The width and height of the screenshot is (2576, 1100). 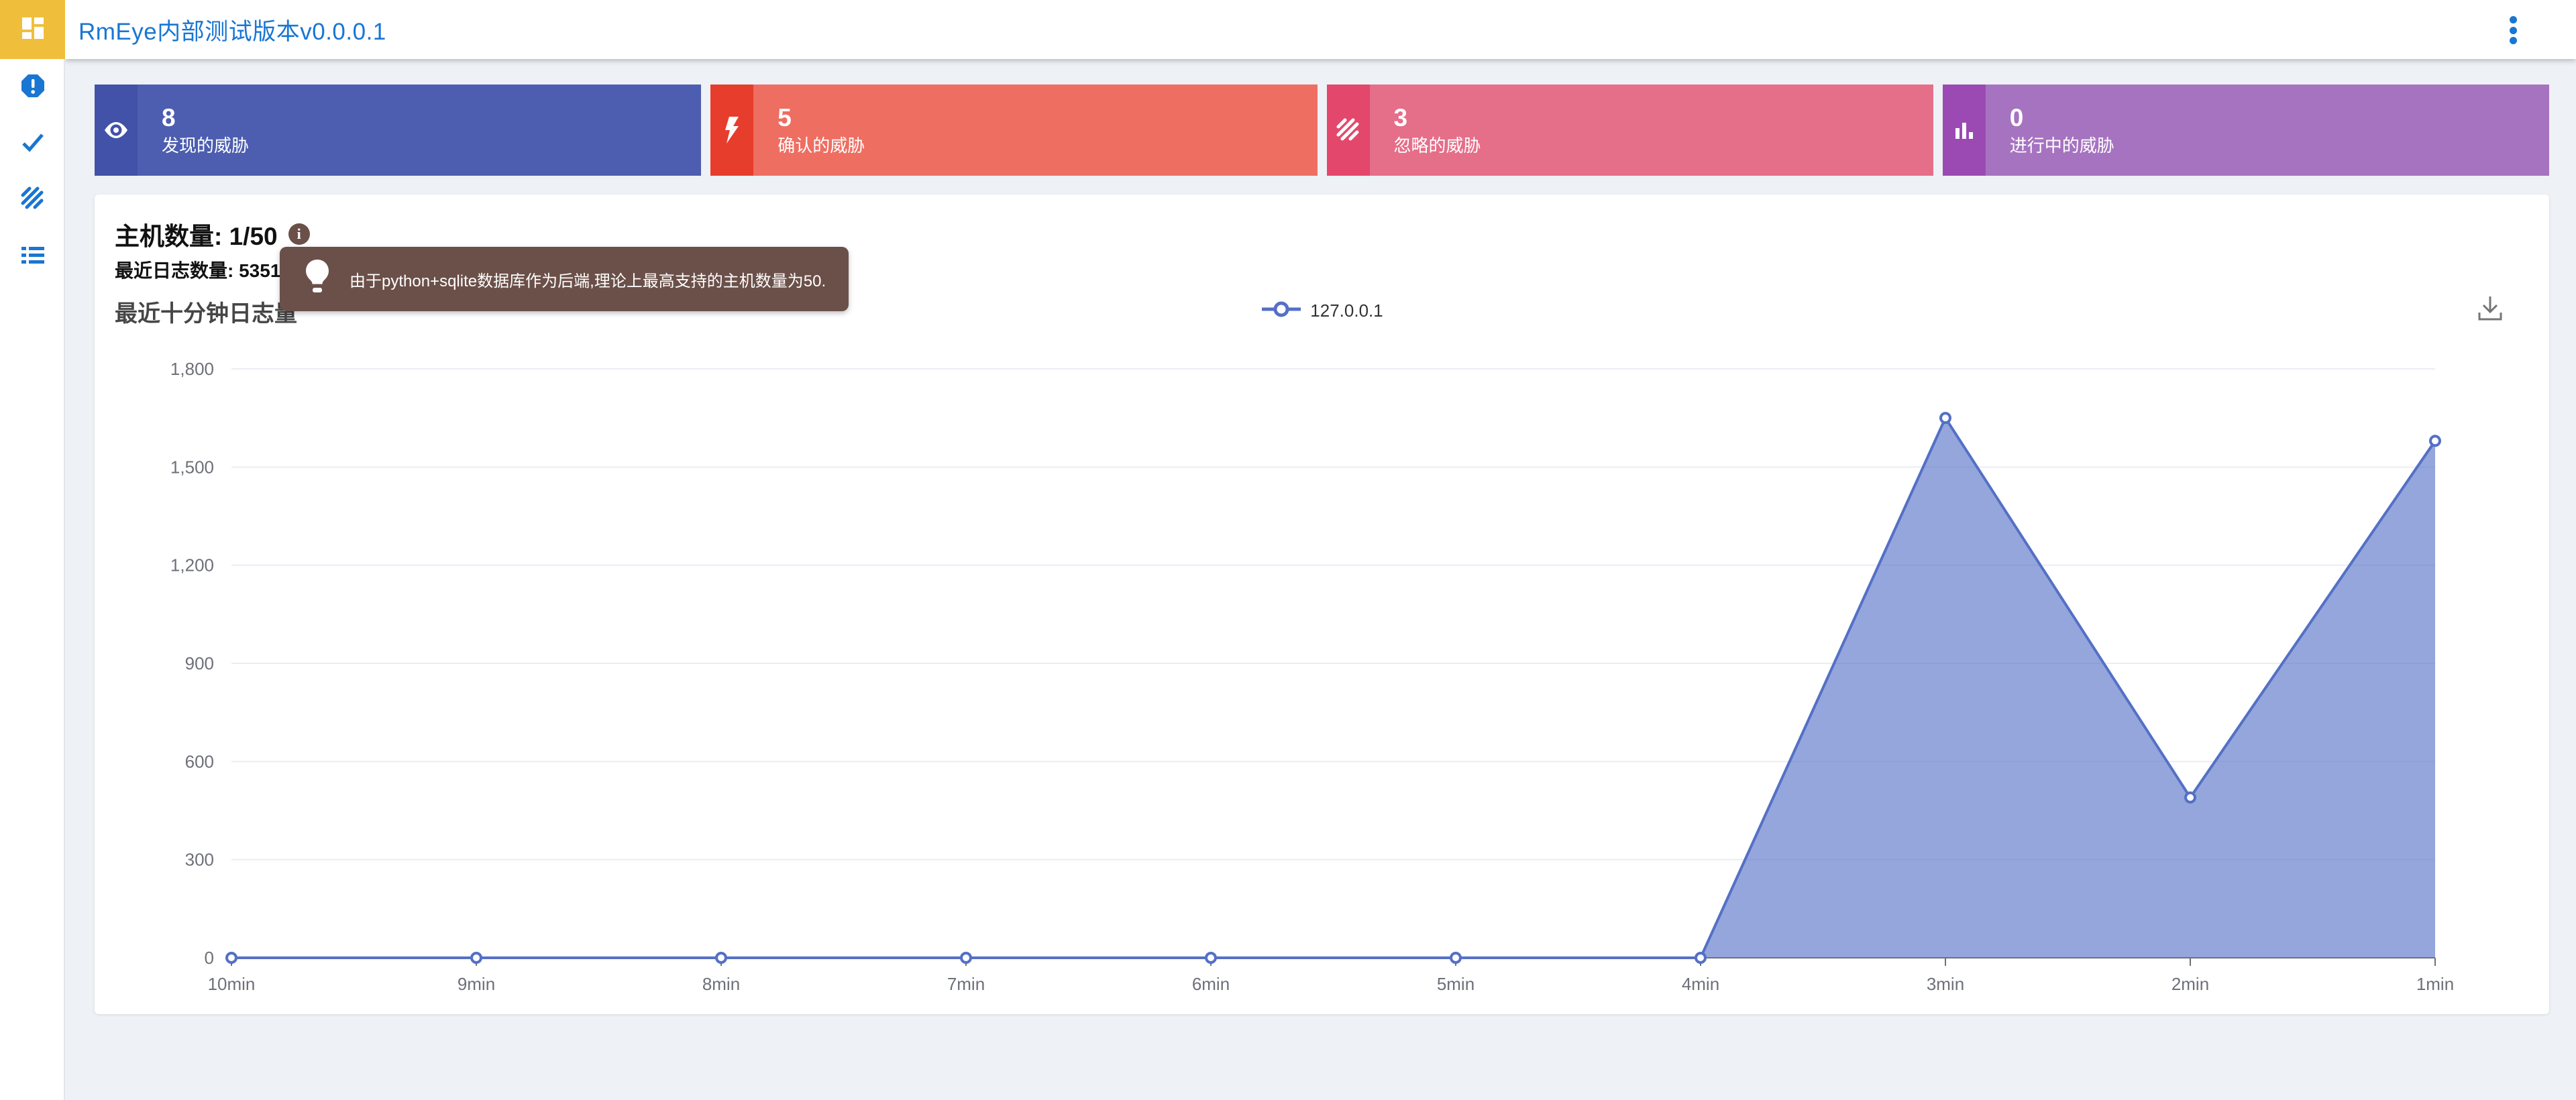 I want to click on card-value: 3, so click(x=1400, y=118).